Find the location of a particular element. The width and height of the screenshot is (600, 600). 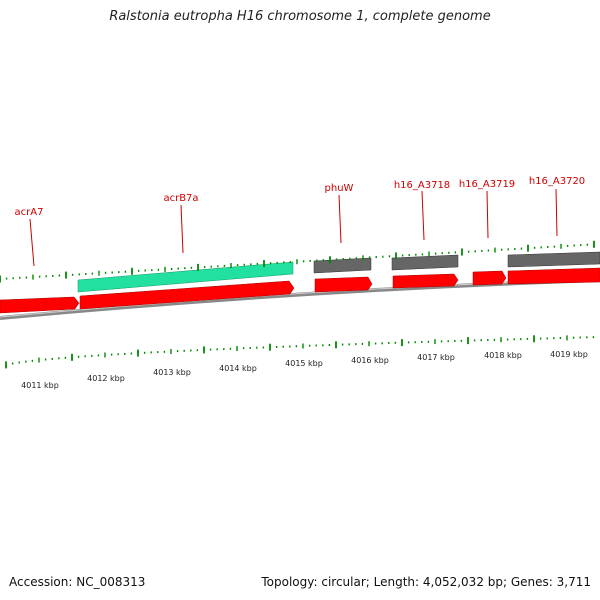

label-h16_A3718: h16_A3718 is located at coordinates (422, 185).